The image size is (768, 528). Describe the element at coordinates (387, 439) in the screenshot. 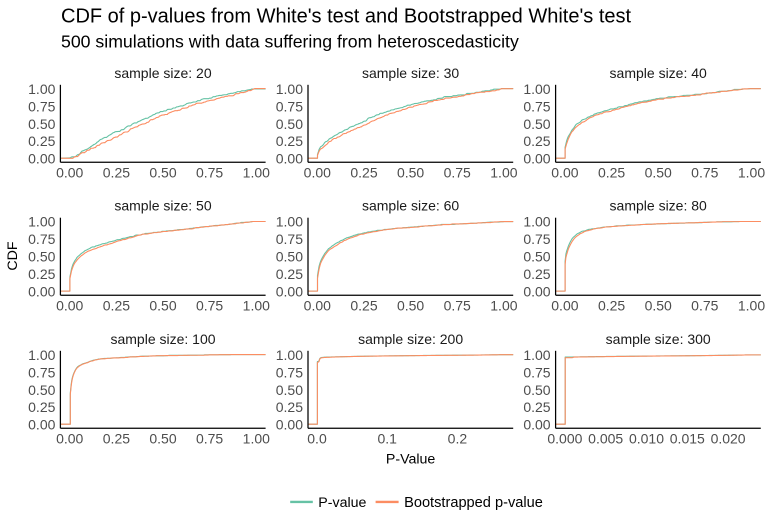

I see `svg-text: 0.1` at that location.